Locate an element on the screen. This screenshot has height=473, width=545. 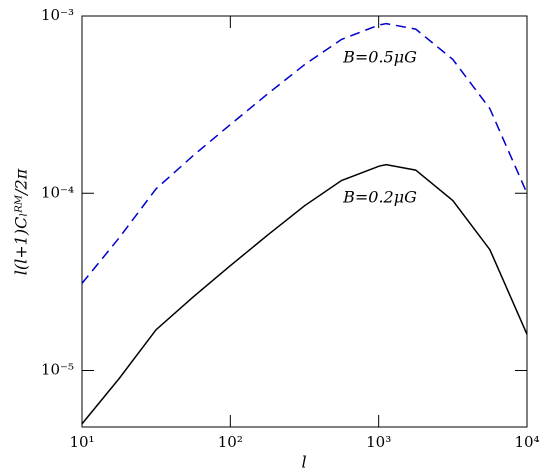
y-tick-label: 10⁻⁵ is located at coordinates (57, 370).